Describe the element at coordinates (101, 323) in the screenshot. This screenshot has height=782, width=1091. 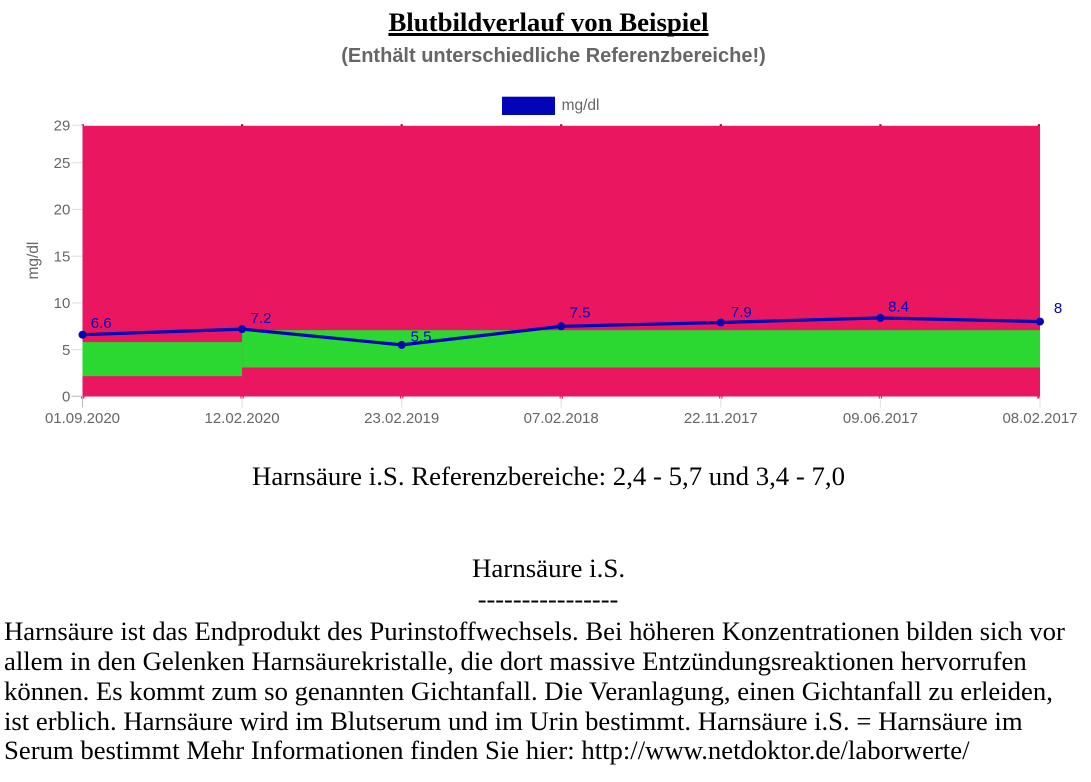
I see `svg-text: 6.6` at that location.